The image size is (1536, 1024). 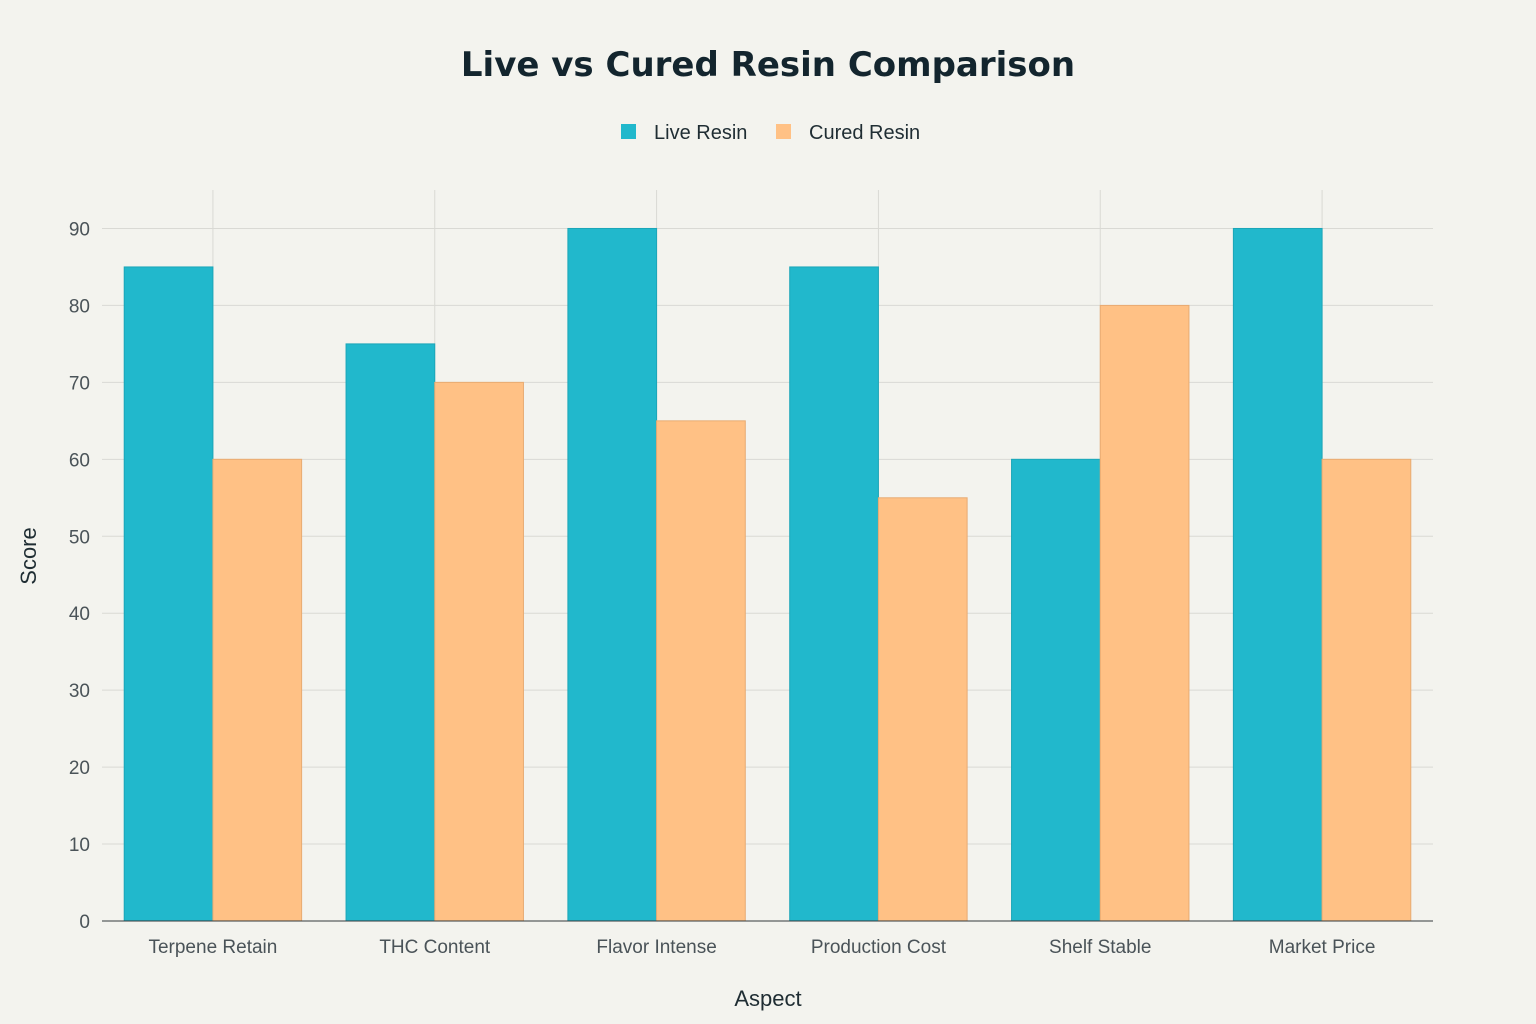 I want to click on y-tick-label: 90, so click(x=79, y=229).